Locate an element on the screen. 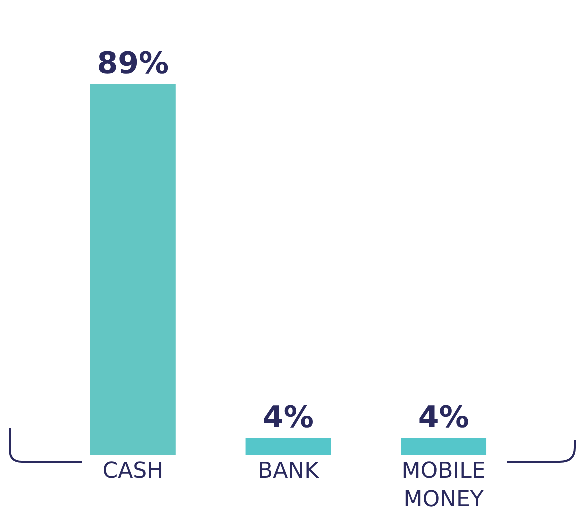  x-tick-label: CASH is located at coordinates (133, 471).